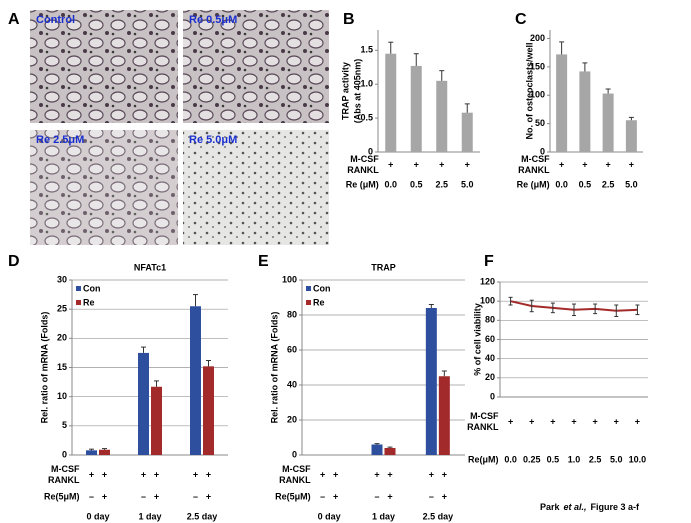 The image size is (691, 523). What do you see at coordinates (213, 20) in the screenshot?
I see `image-label: Re 0.5μM` at bounding box center [213, 20].